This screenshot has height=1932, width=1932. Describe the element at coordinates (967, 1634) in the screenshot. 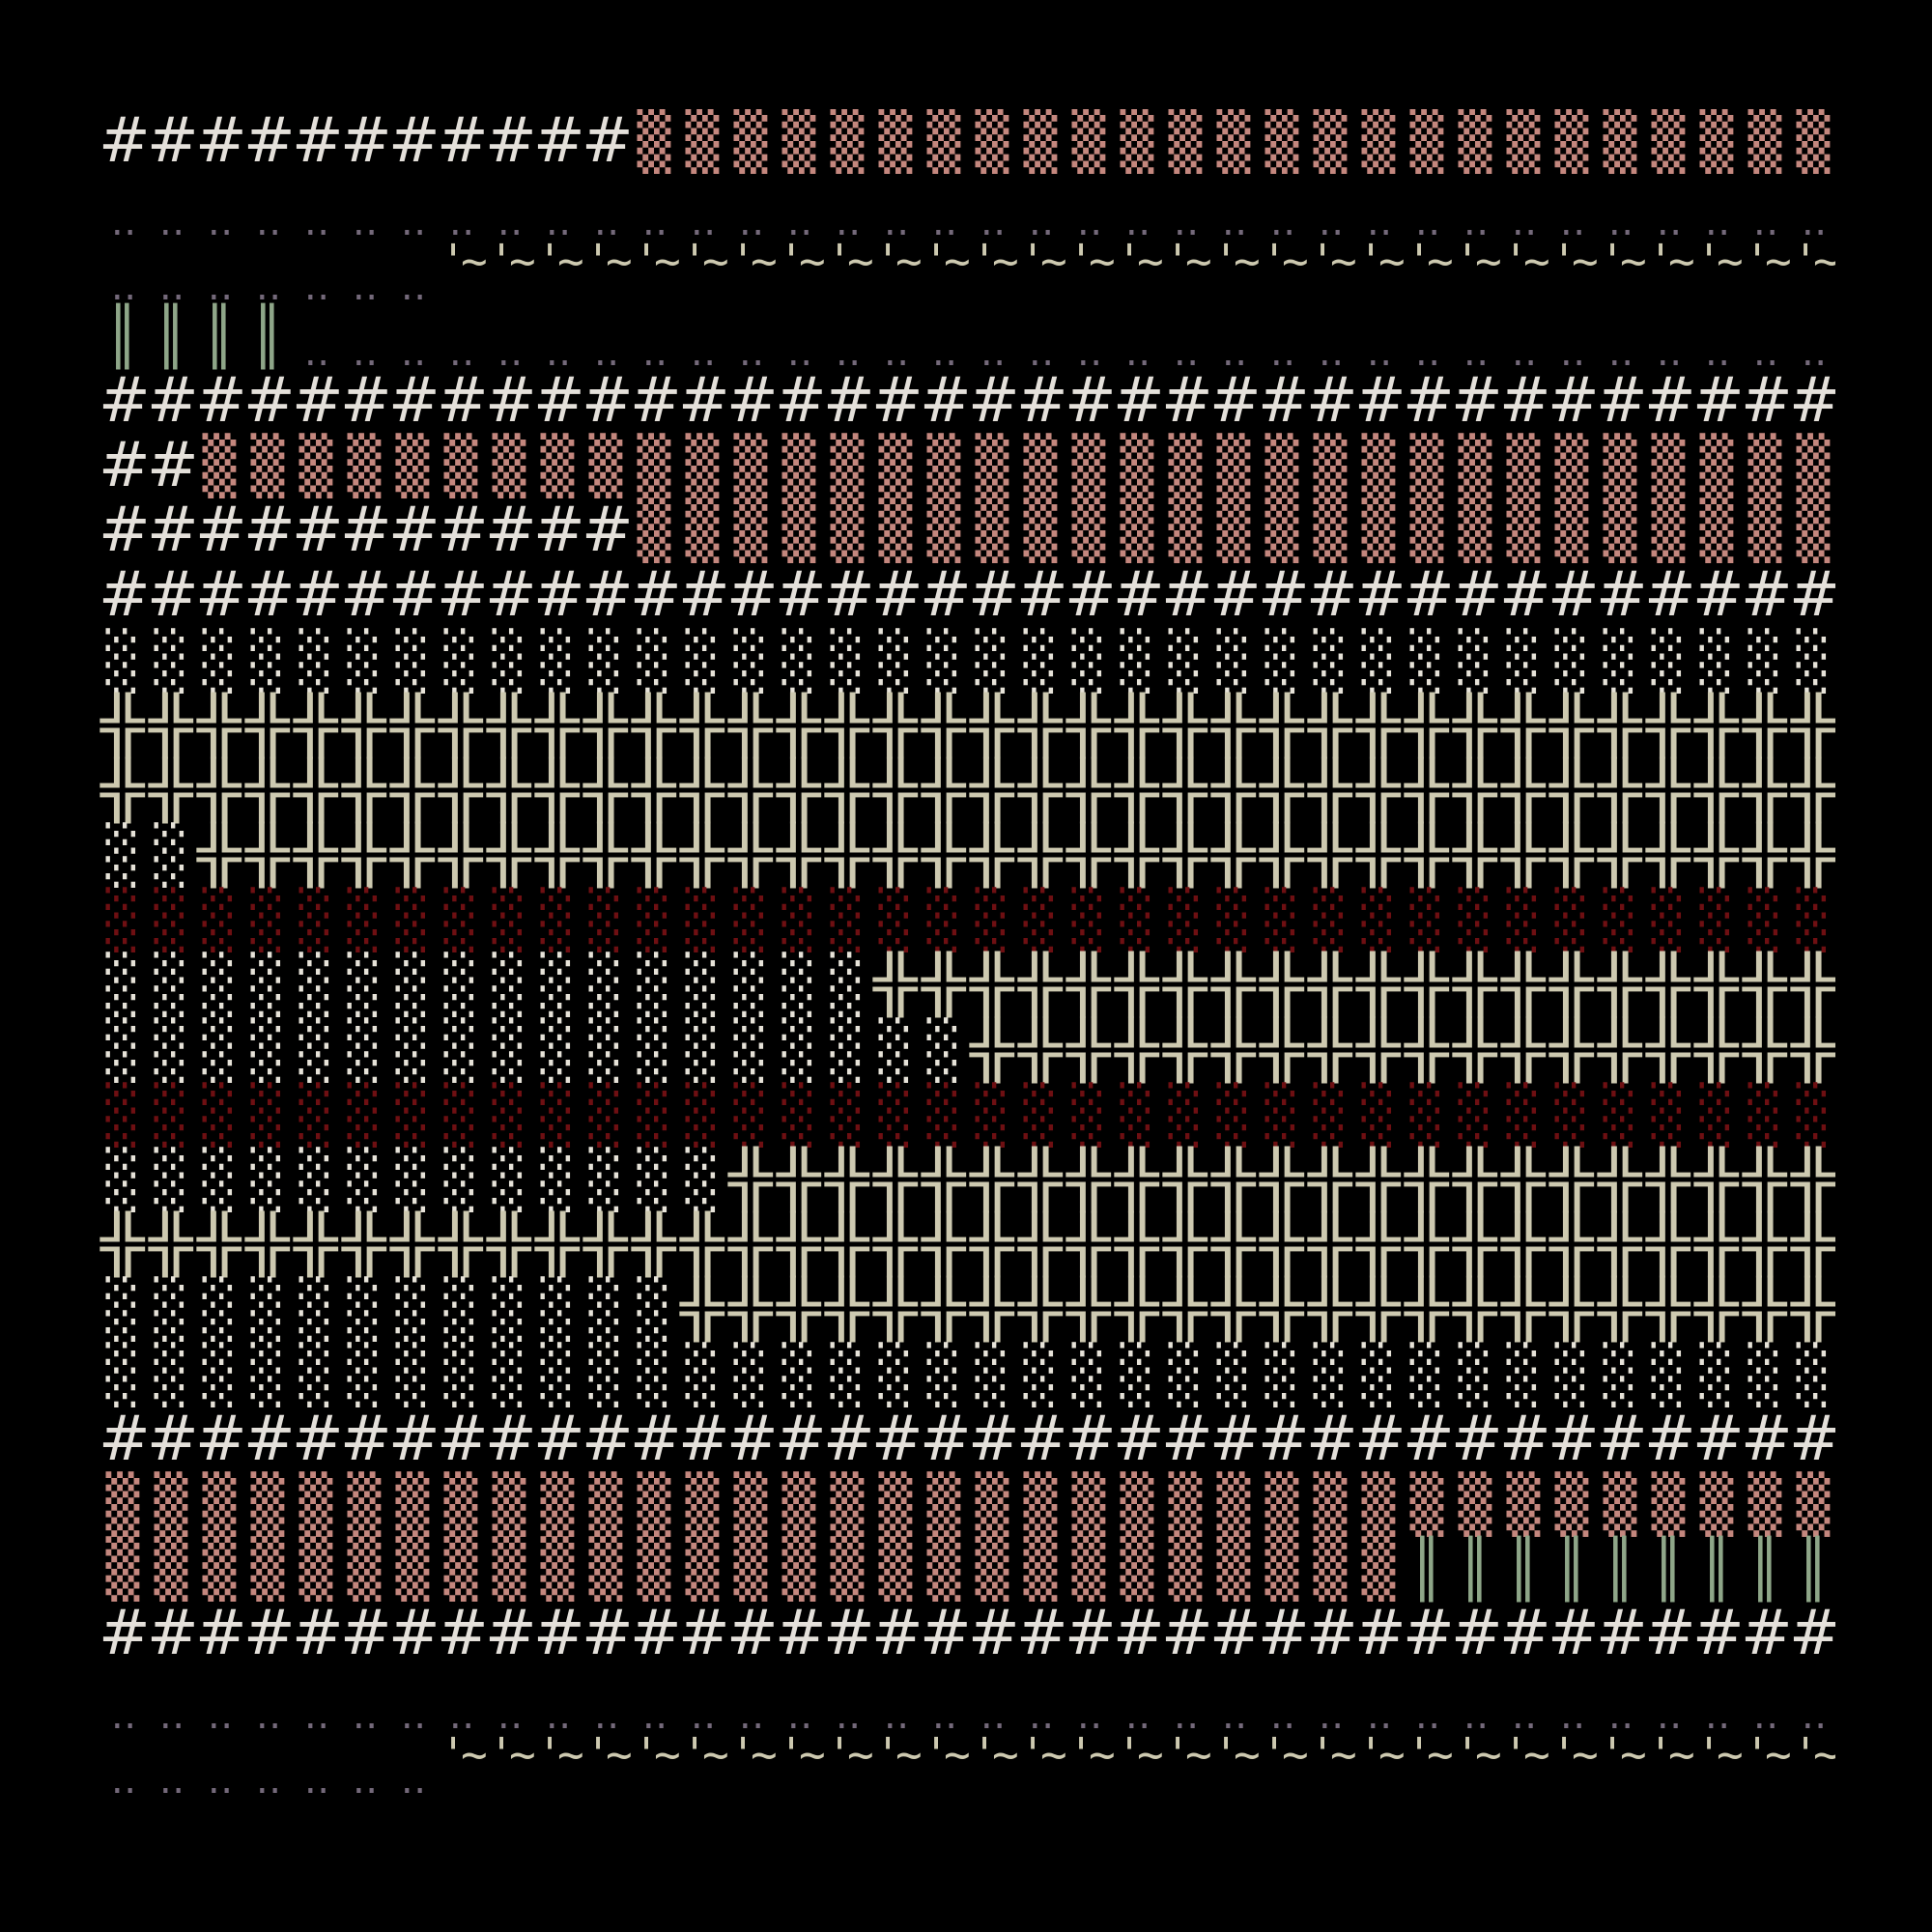

I see `map-row: #####################################` at that location.